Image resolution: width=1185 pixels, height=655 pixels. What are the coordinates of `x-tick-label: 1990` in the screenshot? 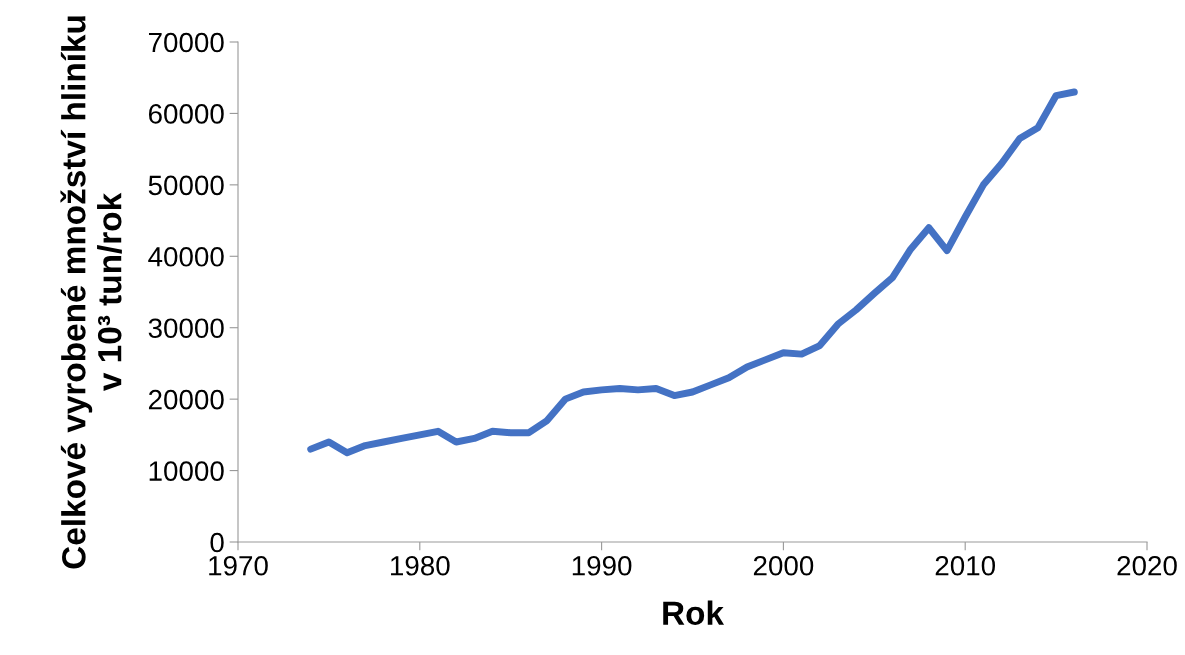 It's located at (602, 565).